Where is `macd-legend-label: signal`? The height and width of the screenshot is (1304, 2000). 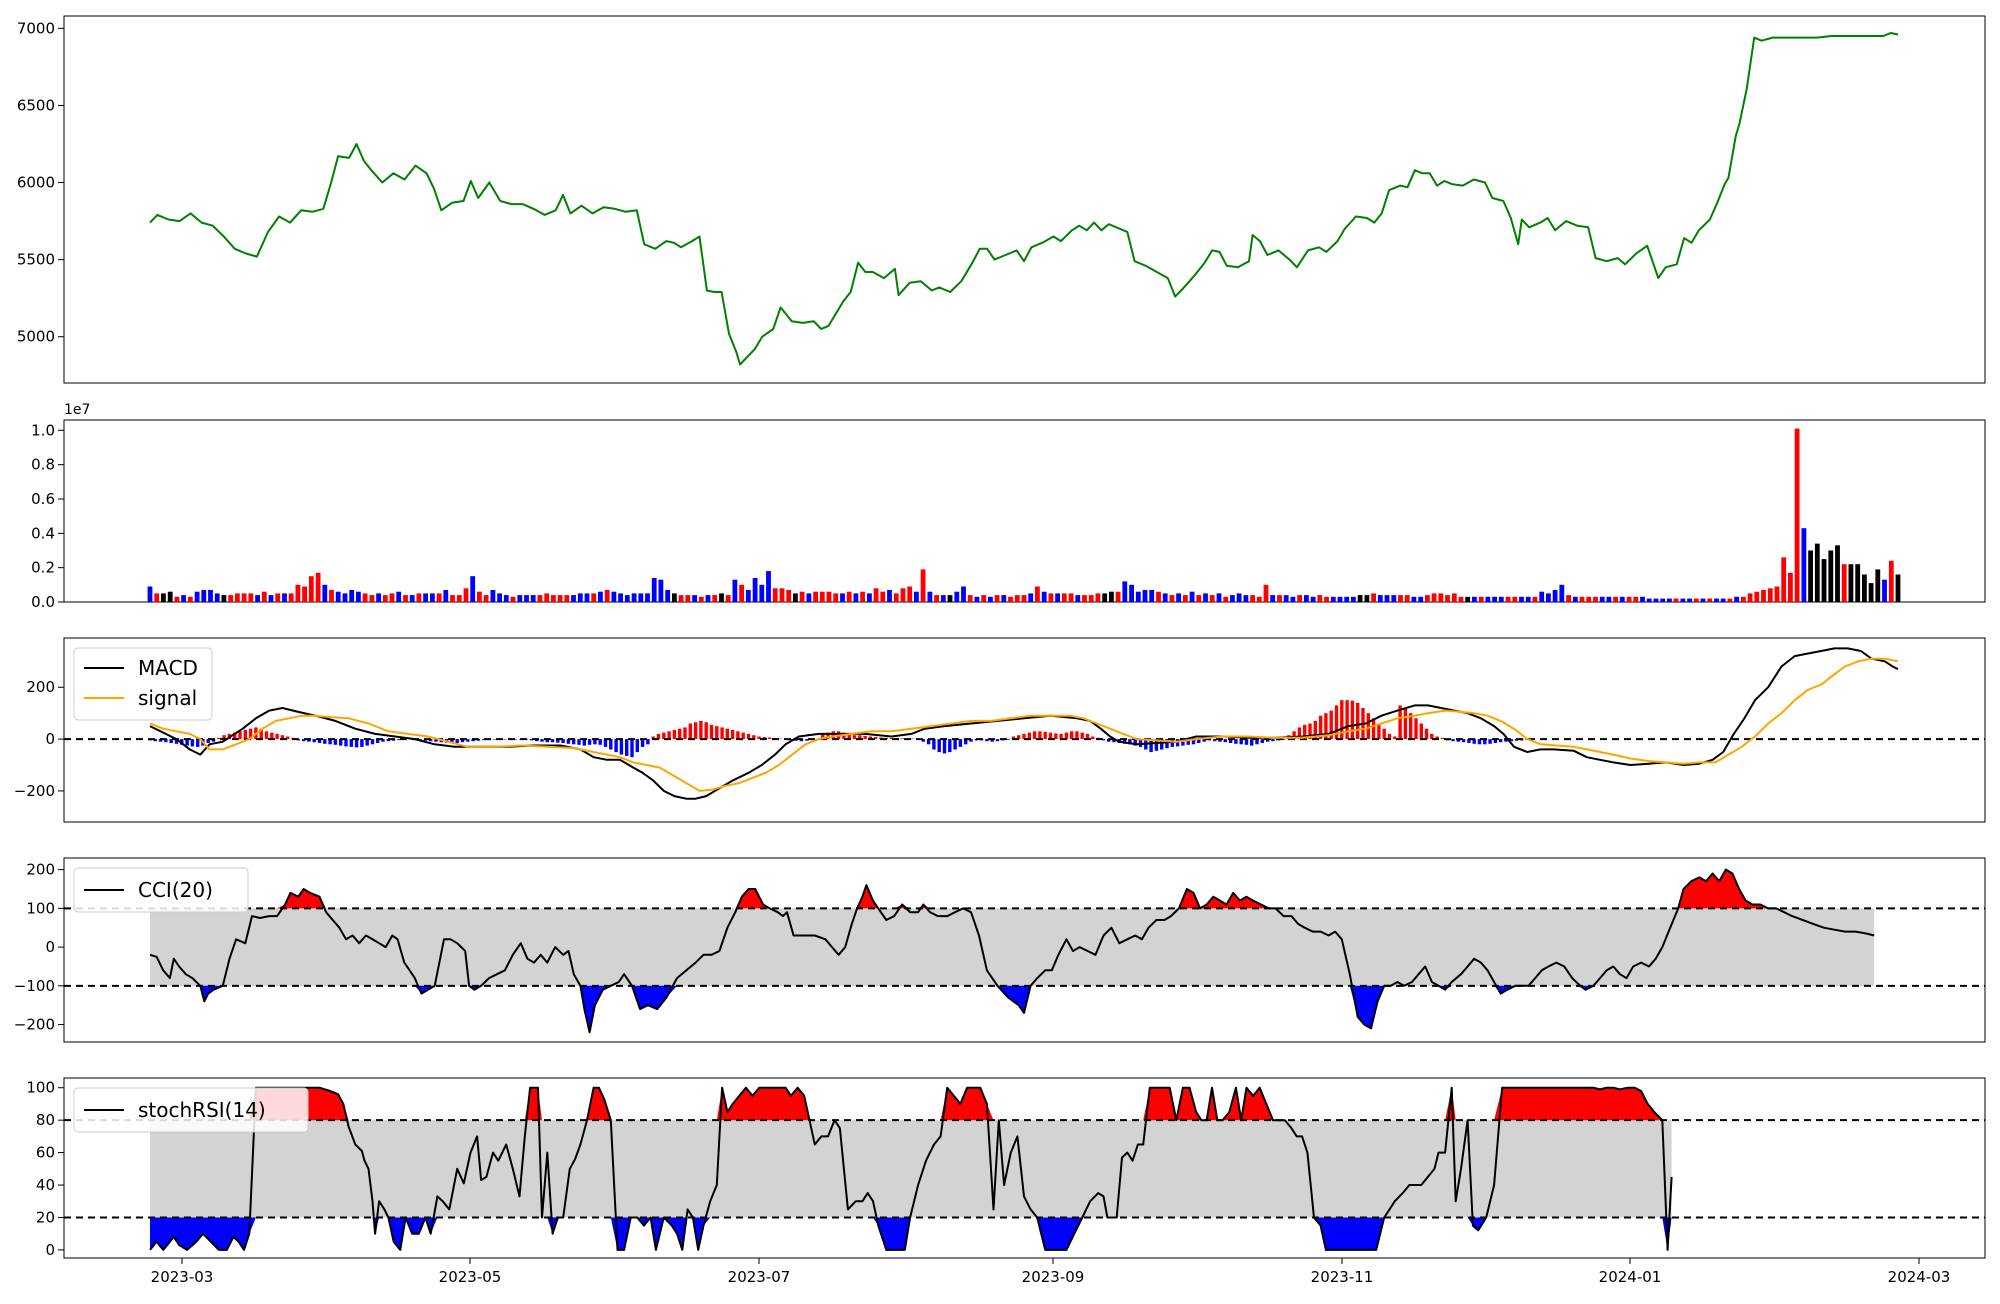
macd-legend-label: signal is located at coordinates (167, 698).